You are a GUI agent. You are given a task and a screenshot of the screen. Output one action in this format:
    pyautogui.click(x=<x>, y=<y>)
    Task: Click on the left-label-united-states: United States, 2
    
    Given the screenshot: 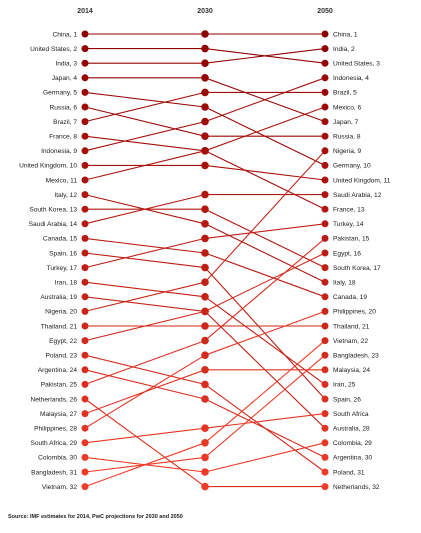 What is the action you would take?
    pyautogui.click(x=53, y=49)
    